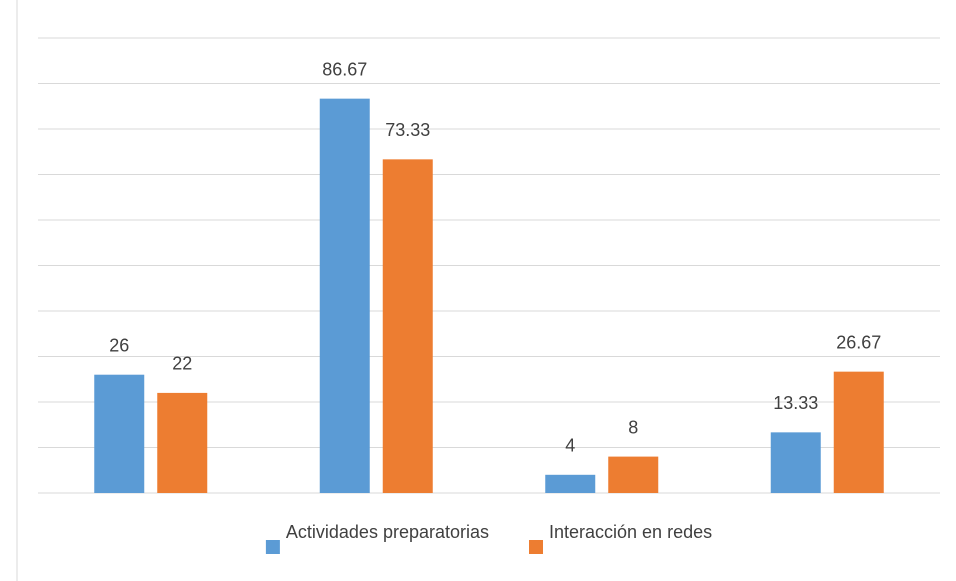 The width and height of the screenshot is (956, 581). Describe the element at coordinates (633, 427) in the screenshot. I see `data-label: 8` at that location.